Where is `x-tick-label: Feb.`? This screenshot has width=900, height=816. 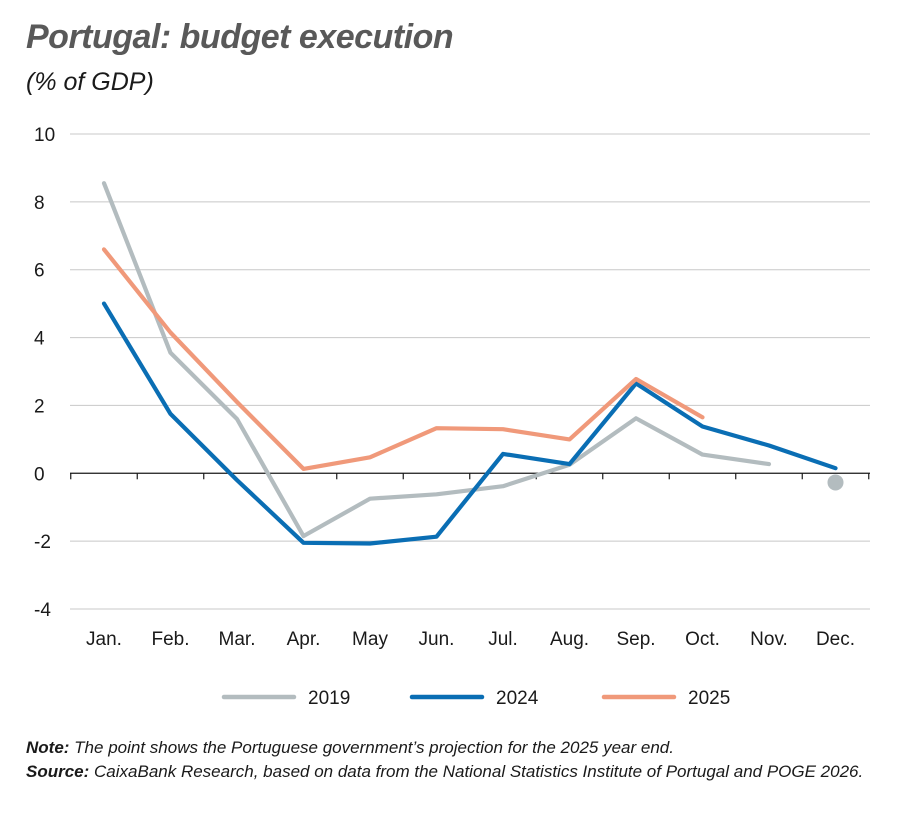
x-tick-label: Feb. is located at coordinates (170, 639).